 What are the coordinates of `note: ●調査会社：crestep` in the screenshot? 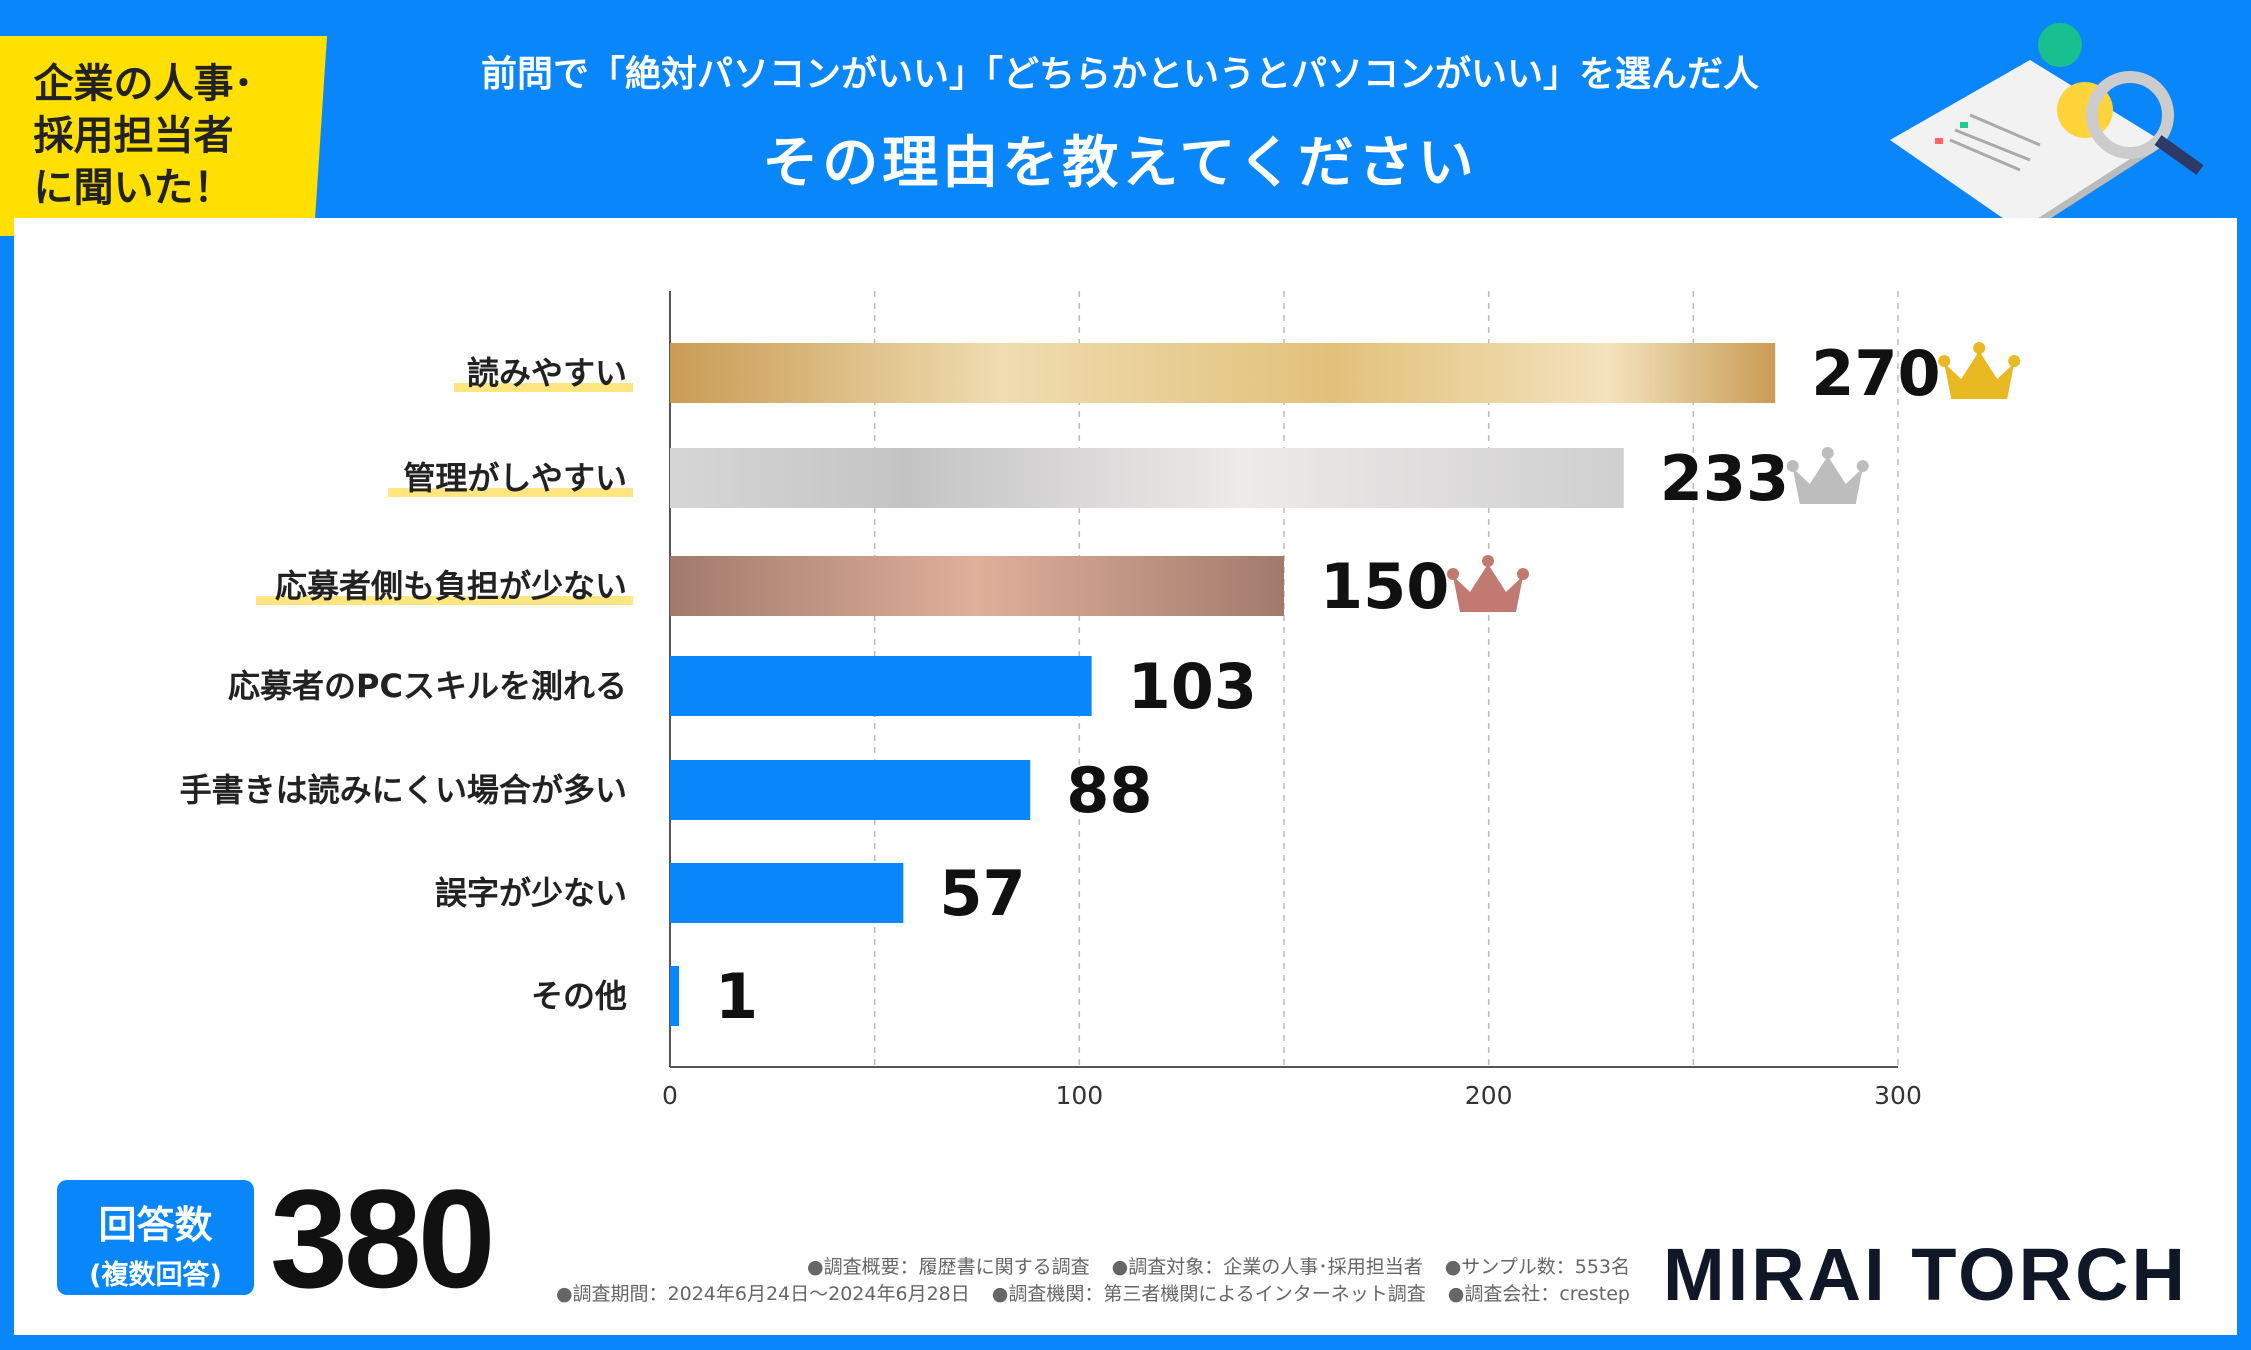 It's located at (1538, 1294).